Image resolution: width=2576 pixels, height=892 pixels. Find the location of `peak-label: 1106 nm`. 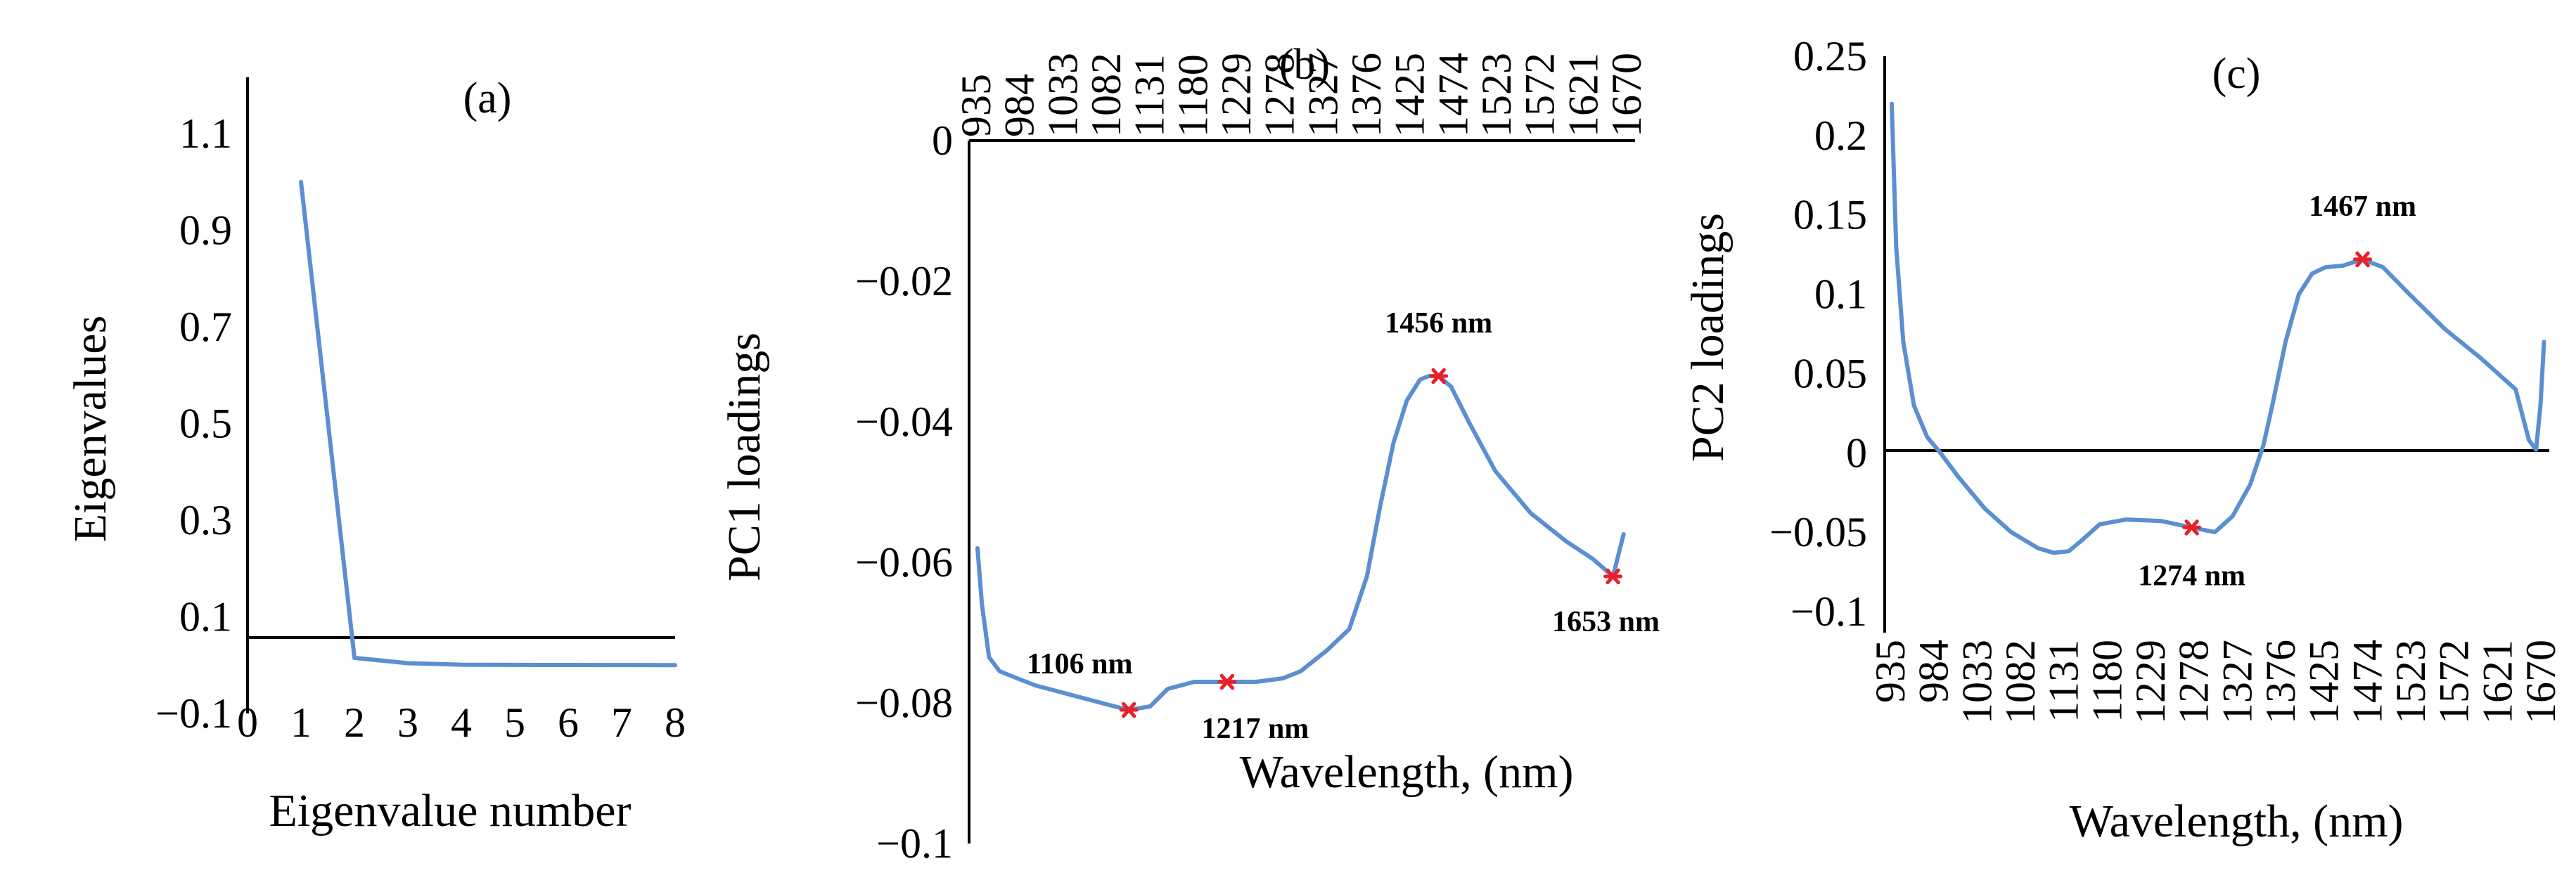

peak-label: 1106 nm is located at coordinates (1080, 664).